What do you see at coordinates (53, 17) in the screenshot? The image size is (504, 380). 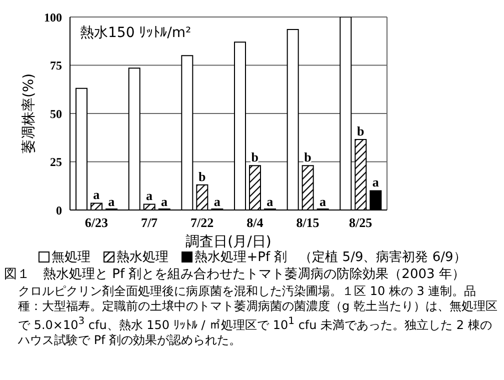 I see `y-tick-label: 100` at bounding box center [53, 17].